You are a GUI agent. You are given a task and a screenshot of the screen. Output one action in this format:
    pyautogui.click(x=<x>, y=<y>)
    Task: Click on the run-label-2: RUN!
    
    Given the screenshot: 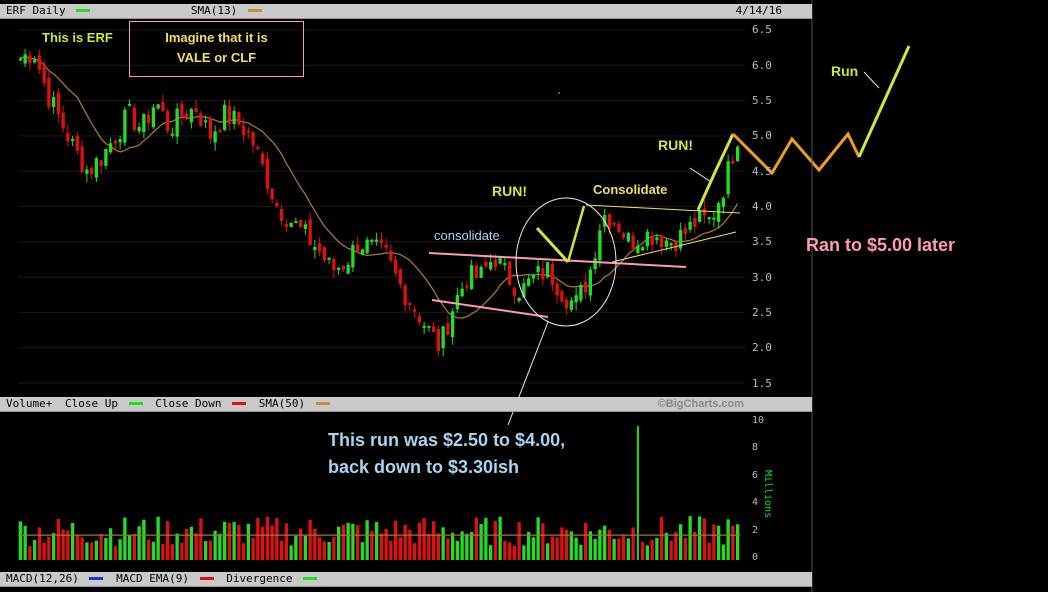 What is the action you would take?
    pyautogui.click(x=675, y=145)
    